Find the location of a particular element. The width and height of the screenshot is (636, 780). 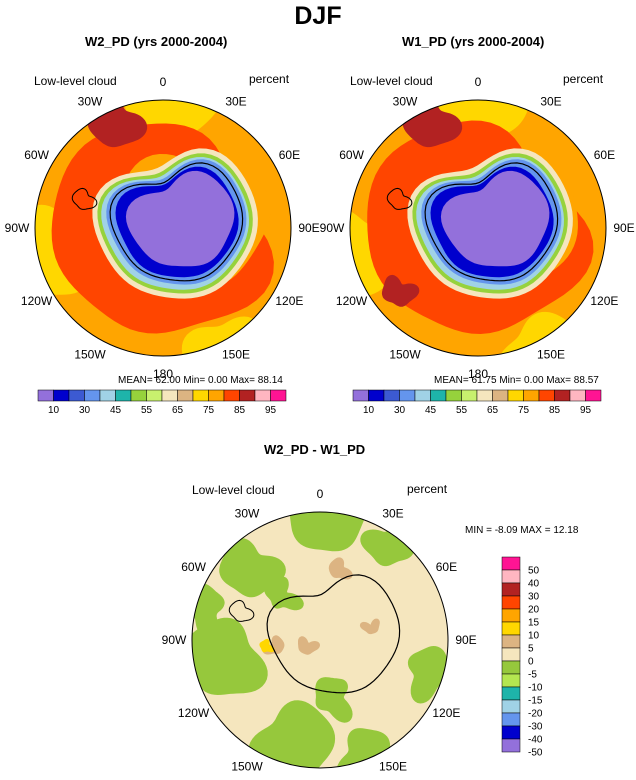

panel-1-lon-label-3: 90E is located at coordinates (308, 228).